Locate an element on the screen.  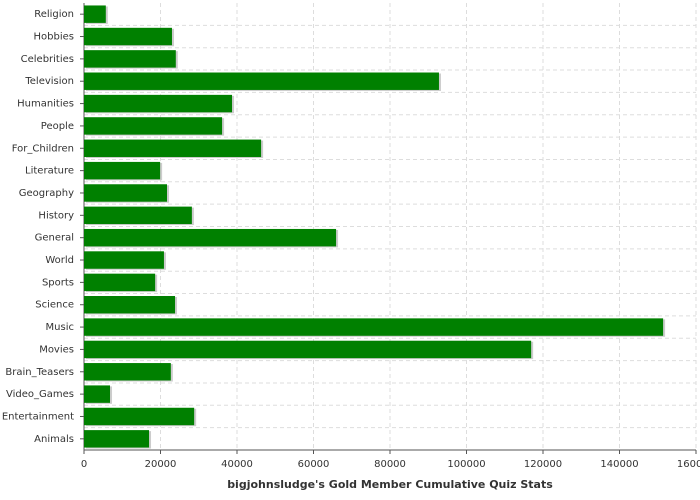
x-tick-label: 80000 is located at coordinates (390, 464).